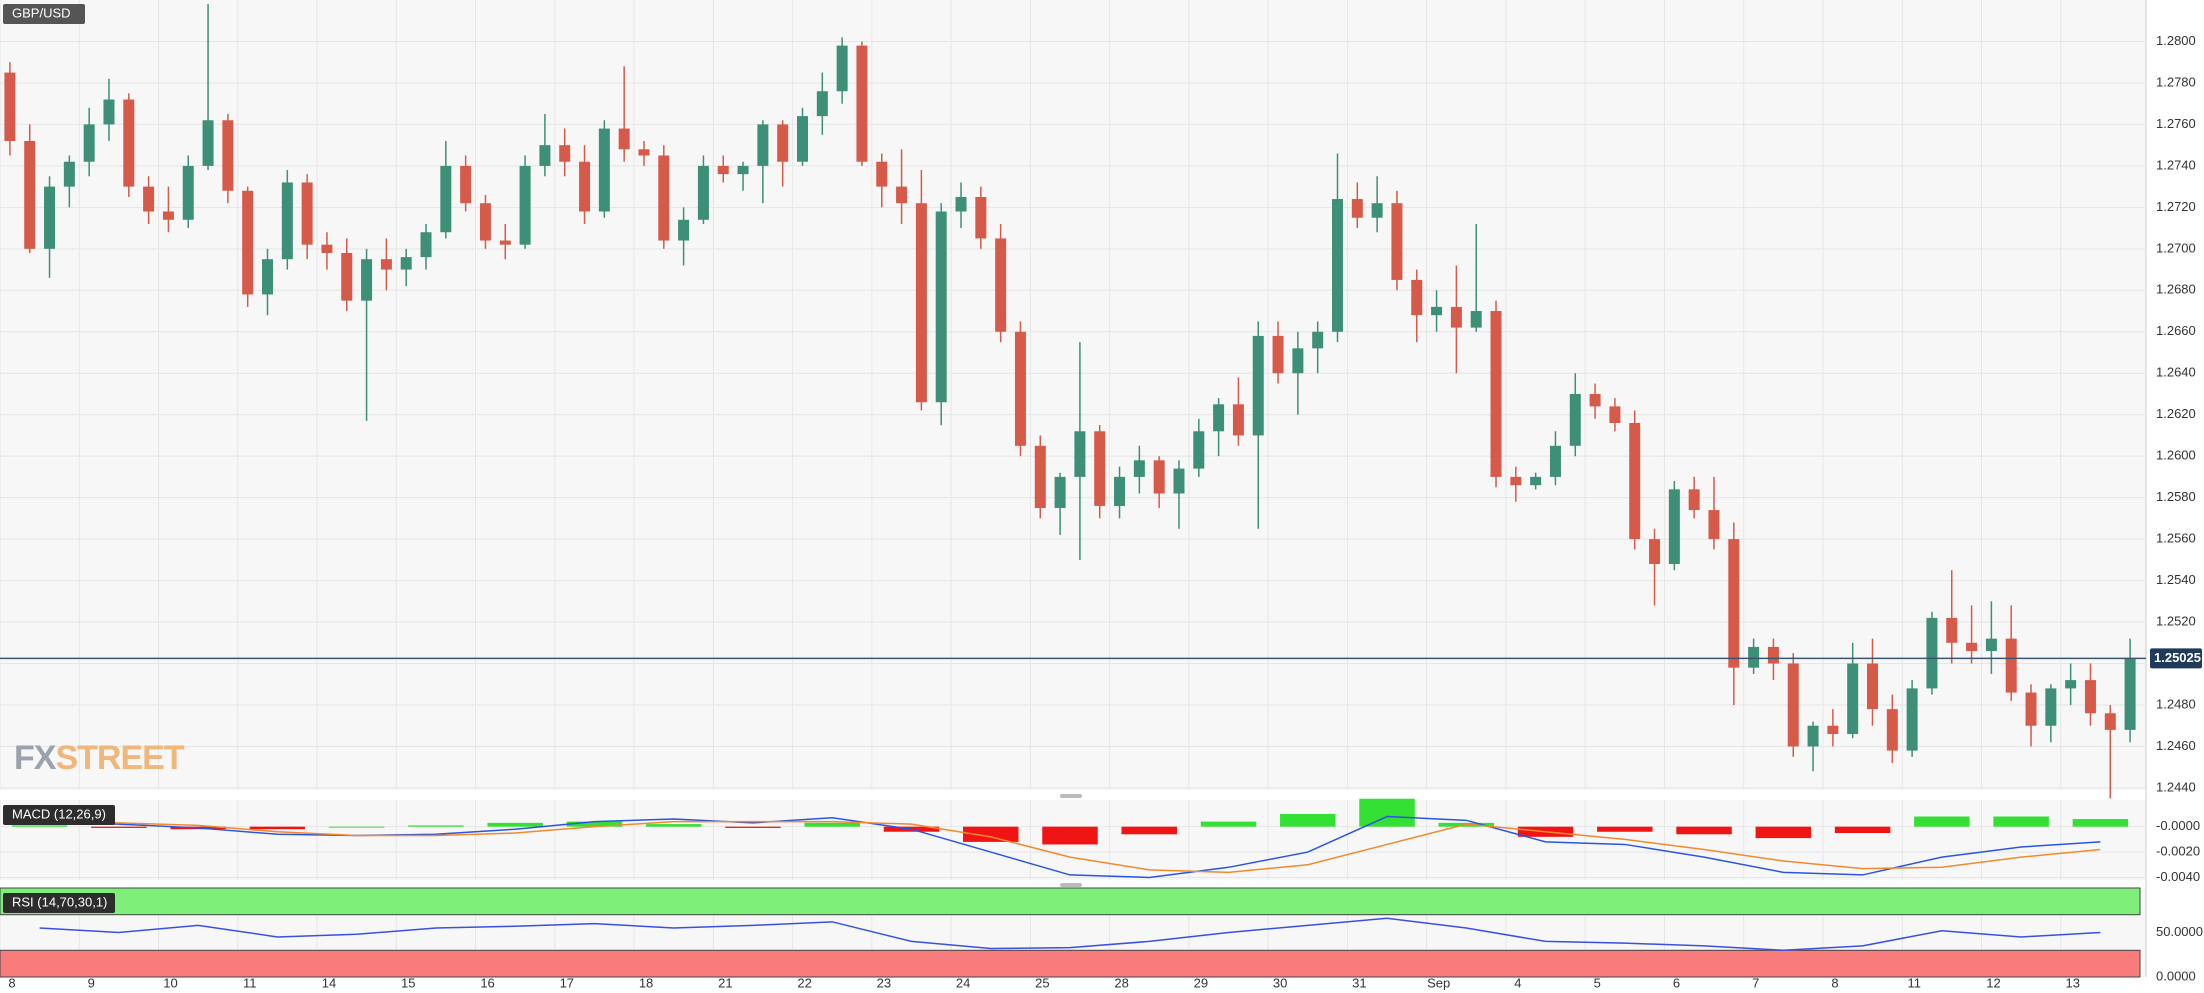 The width and height of the screenshot is (2204, 993). Describe the element at coordinates (2176, 703) in the screenshot. I see `y-tick-label: 1.2480` at that location.